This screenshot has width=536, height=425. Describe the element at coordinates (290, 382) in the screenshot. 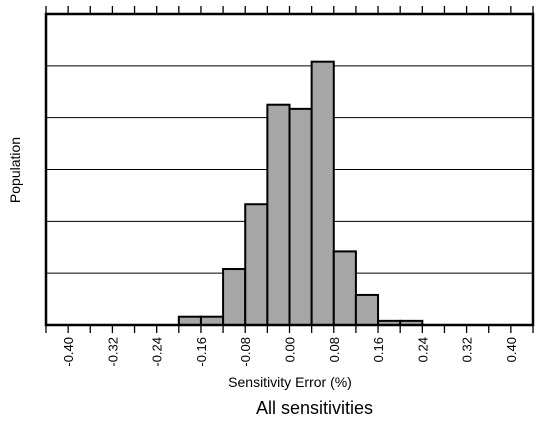

I see `x-axis-label: Sensitivity Error (%)` at that location.